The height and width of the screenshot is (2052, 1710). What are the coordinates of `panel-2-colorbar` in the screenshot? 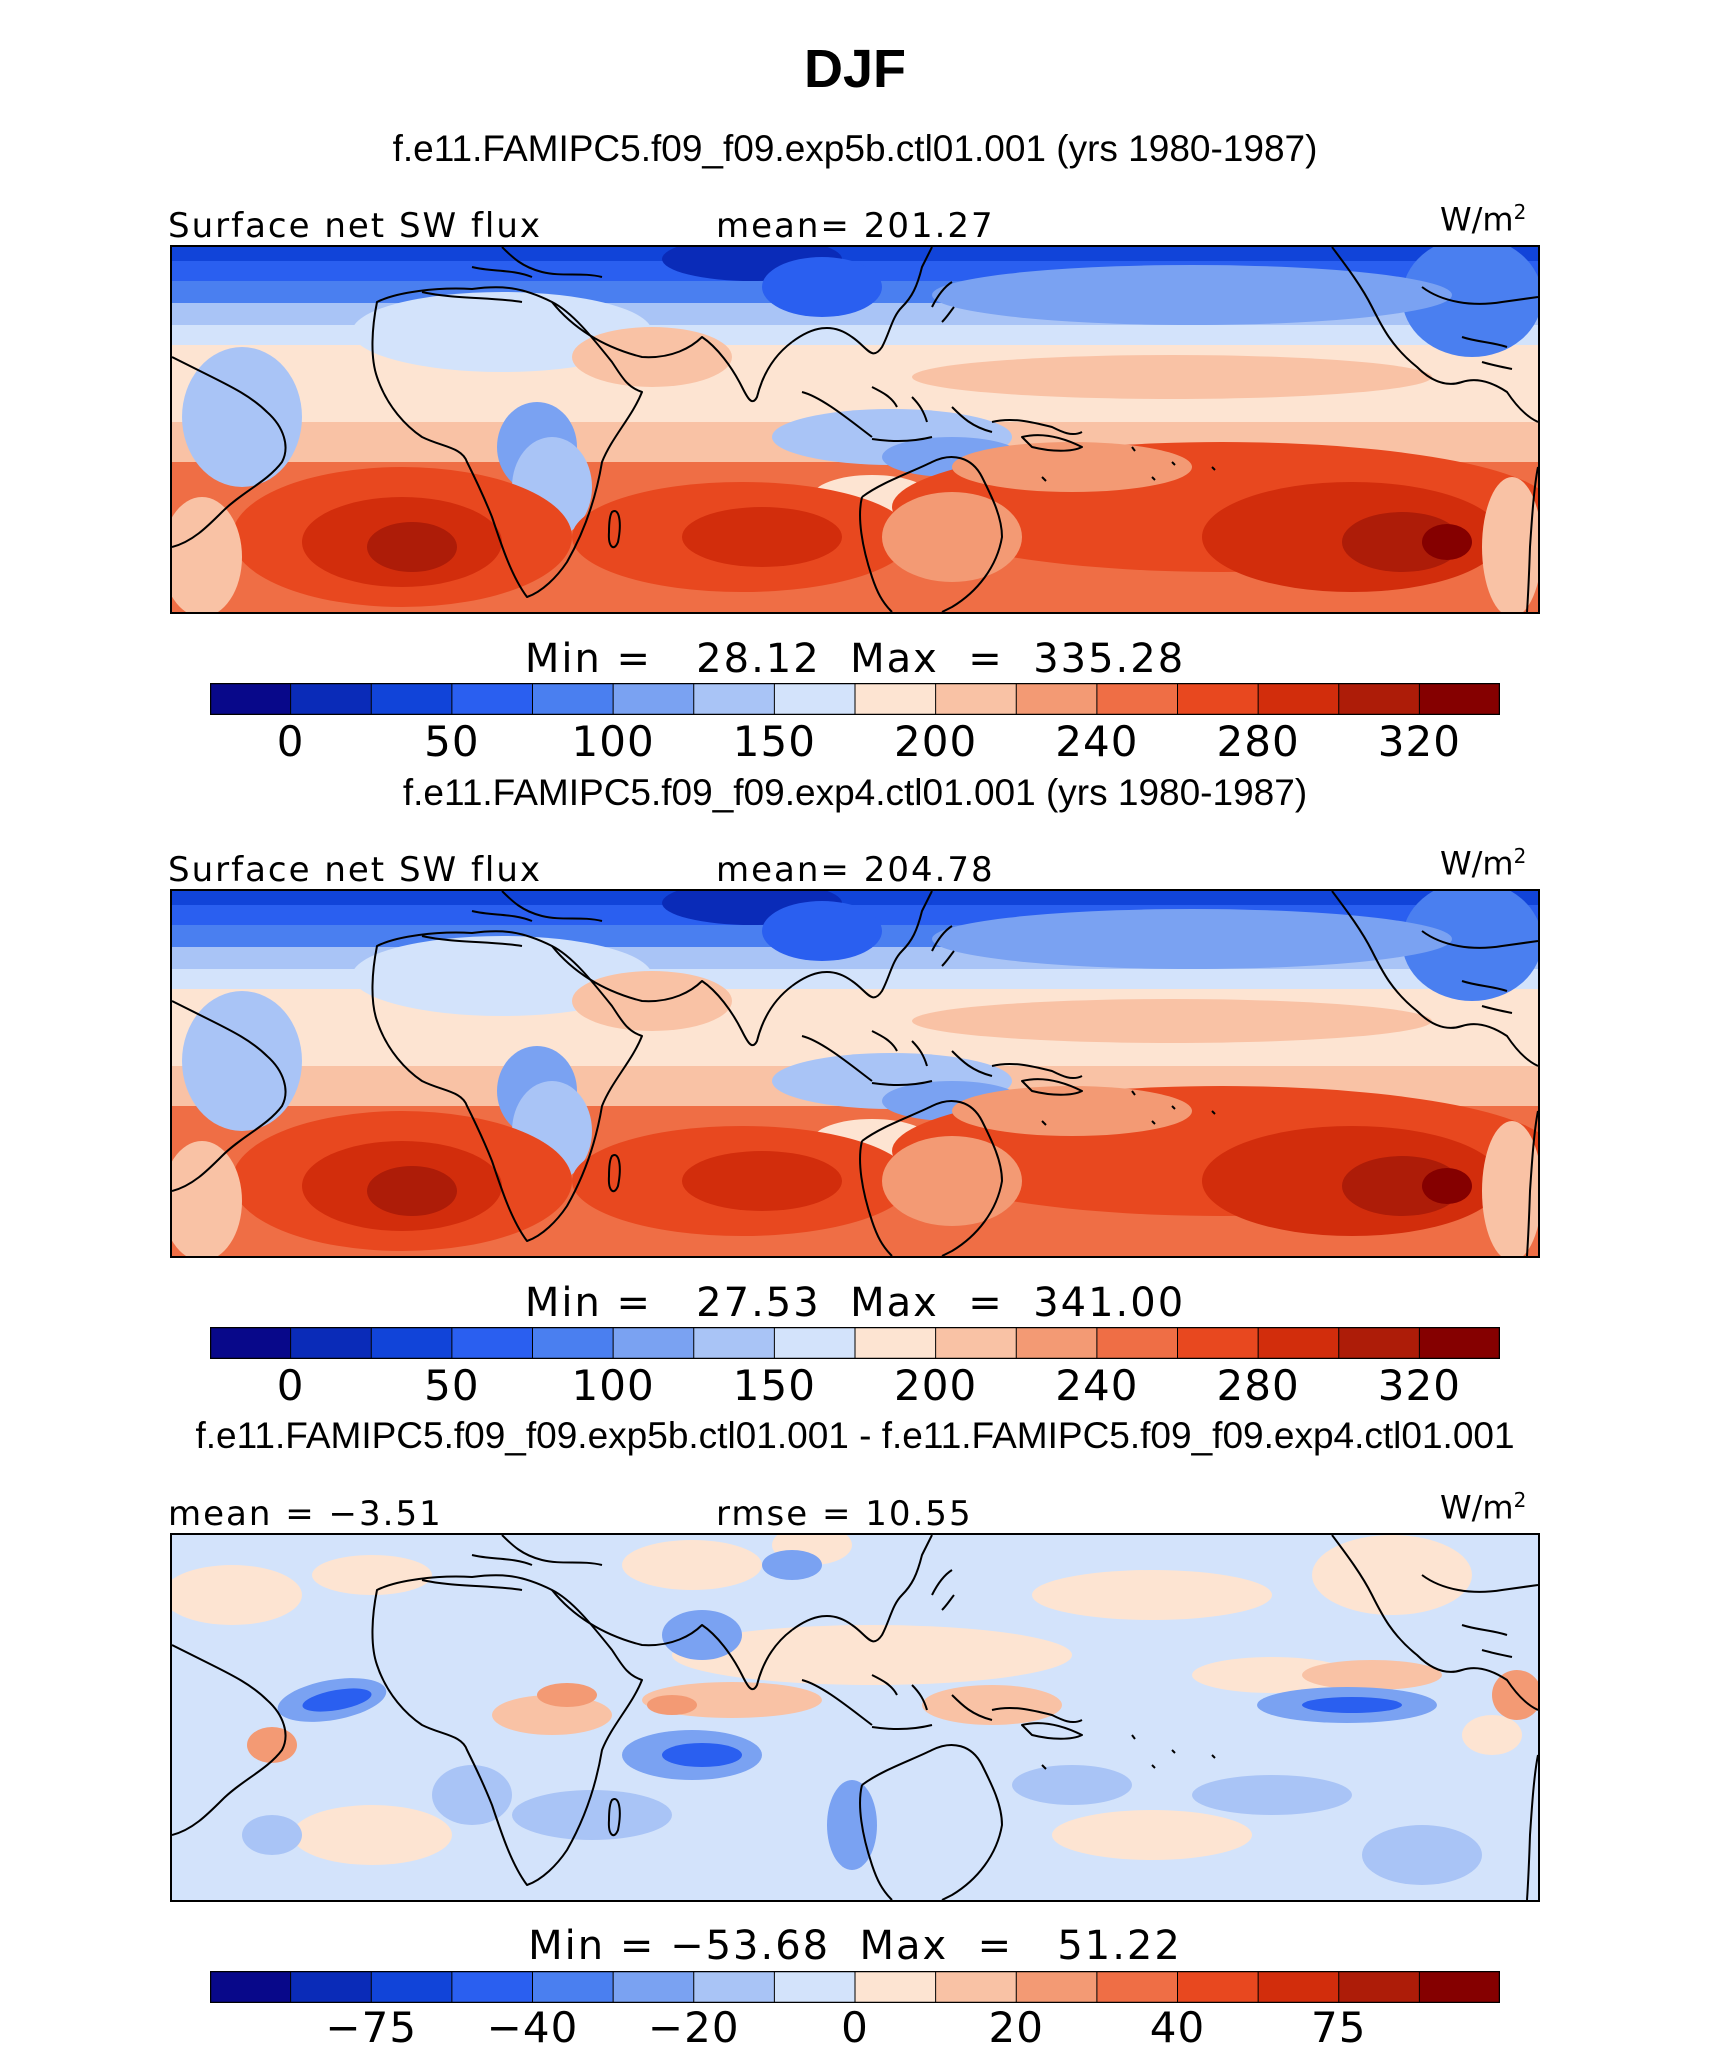 It's located at (855, 1343).